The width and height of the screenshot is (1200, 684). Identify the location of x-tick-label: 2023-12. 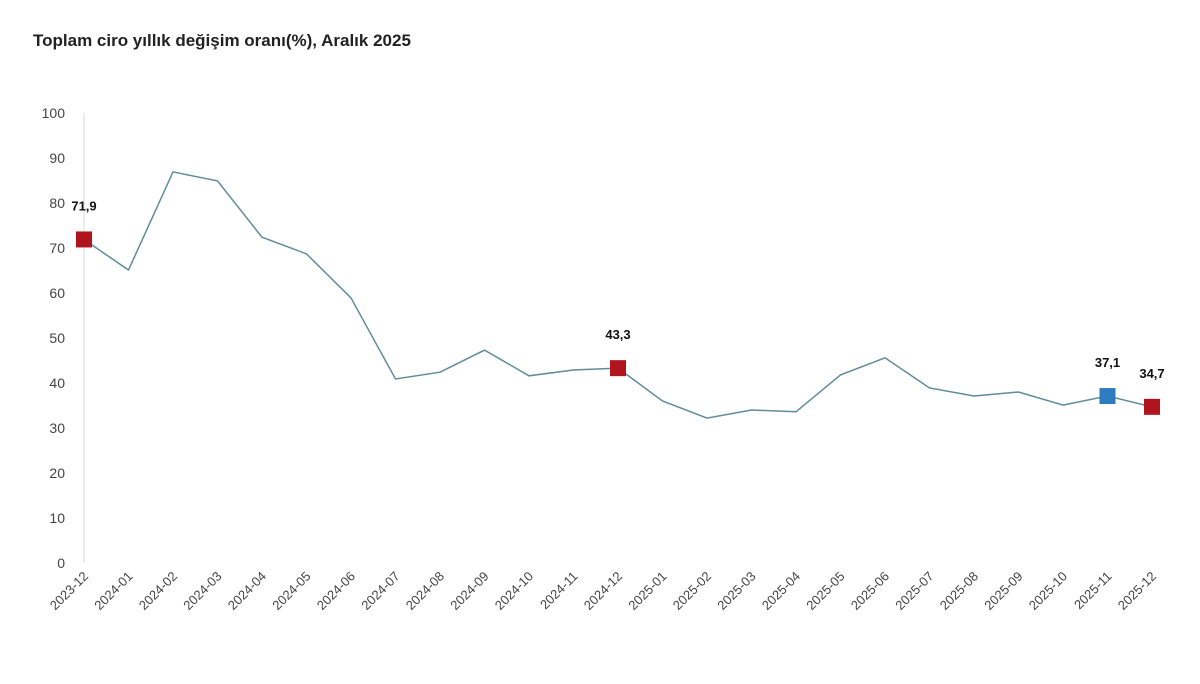
(69, 591).